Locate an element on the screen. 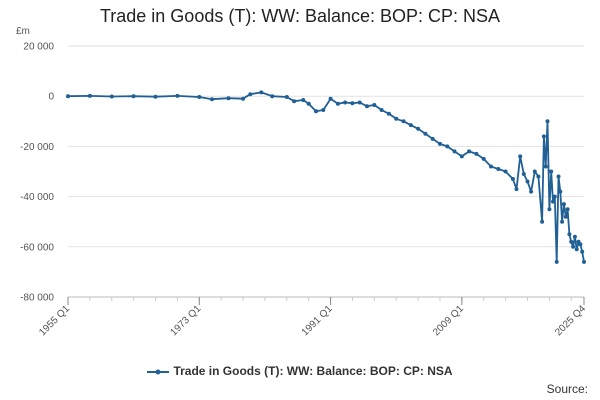 This screenshot has width=600, height=400. x-tick-label: 1991 Q1 is located at coordinates (317, 320).